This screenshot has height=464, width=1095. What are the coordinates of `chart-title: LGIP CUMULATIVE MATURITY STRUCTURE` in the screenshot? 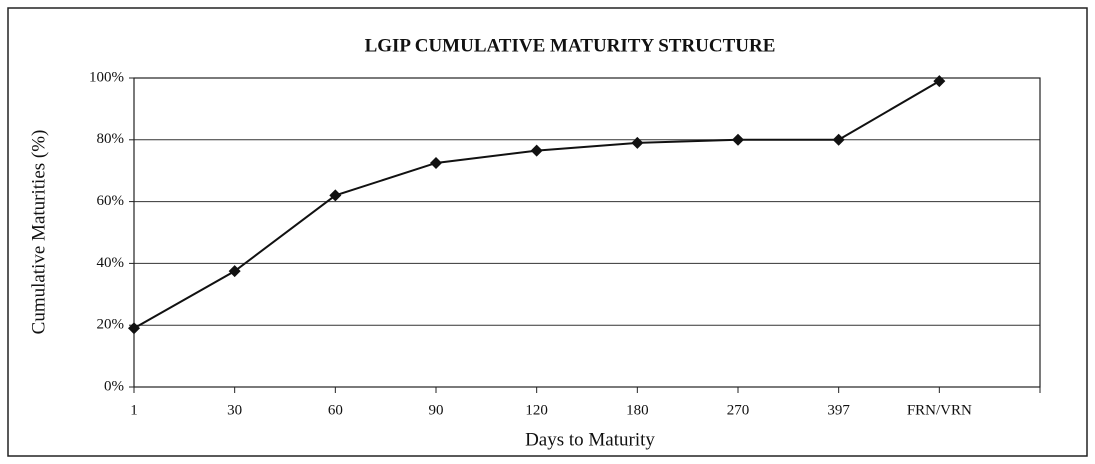 It's located at (570, 45).